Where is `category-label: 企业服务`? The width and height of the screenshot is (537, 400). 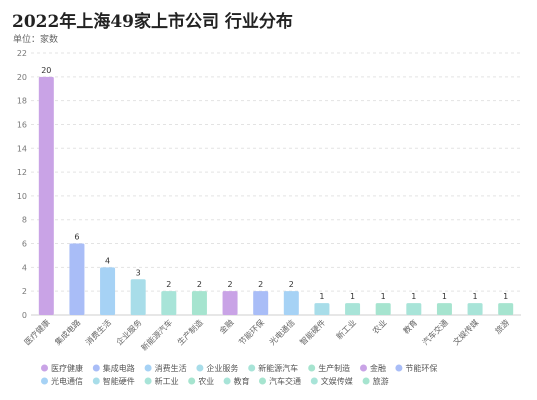 category-label: 企业服务 is located at coordinates (129, 332).